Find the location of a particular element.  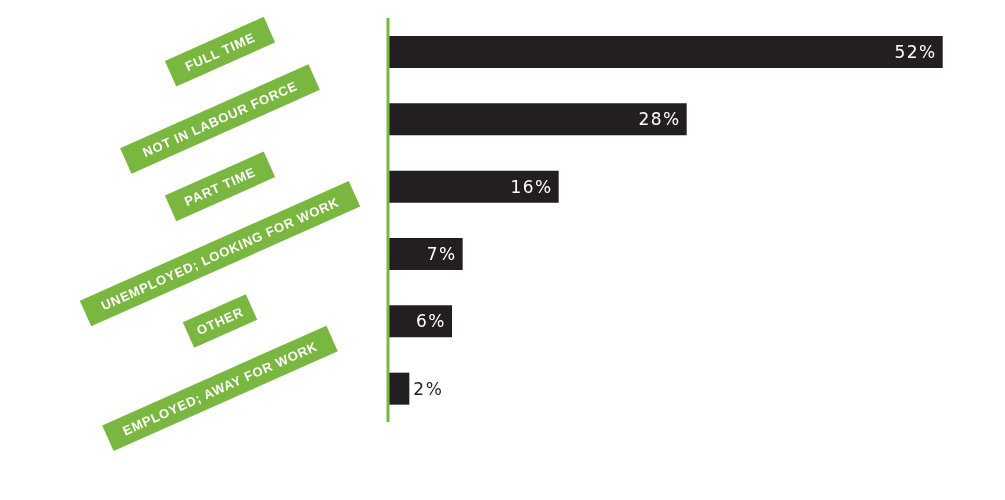

data-label: 2% is located at coordinates (428, 388).